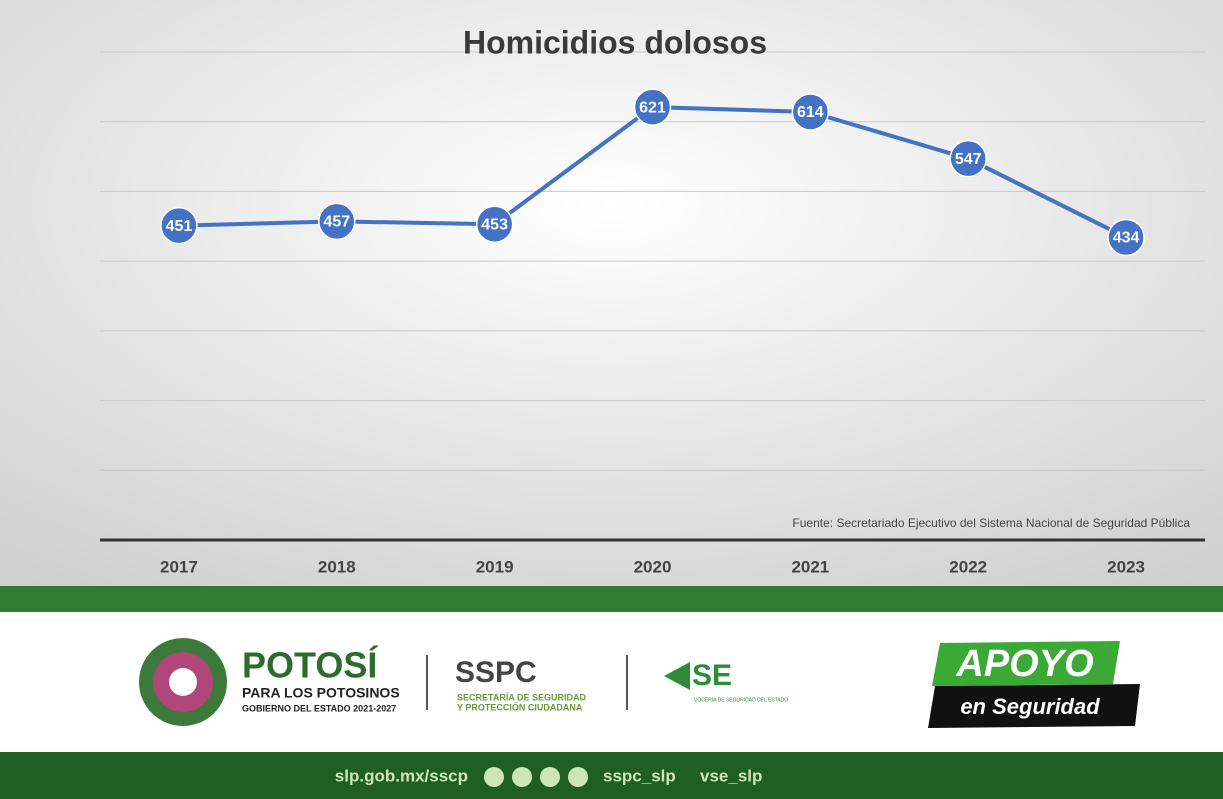 This screenshot has width=1223, height=799. I want to click on social-icons, so click(536, 777).